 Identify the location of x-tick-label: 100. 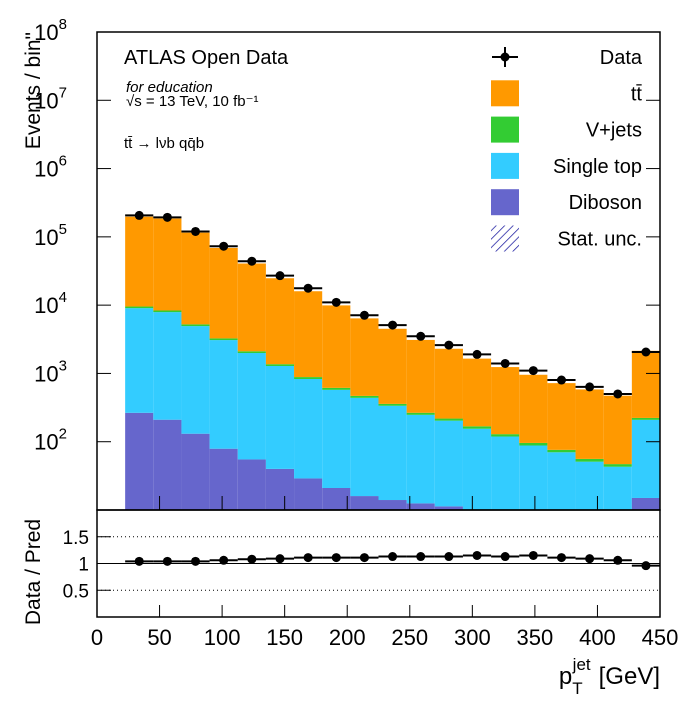
(222, 637).